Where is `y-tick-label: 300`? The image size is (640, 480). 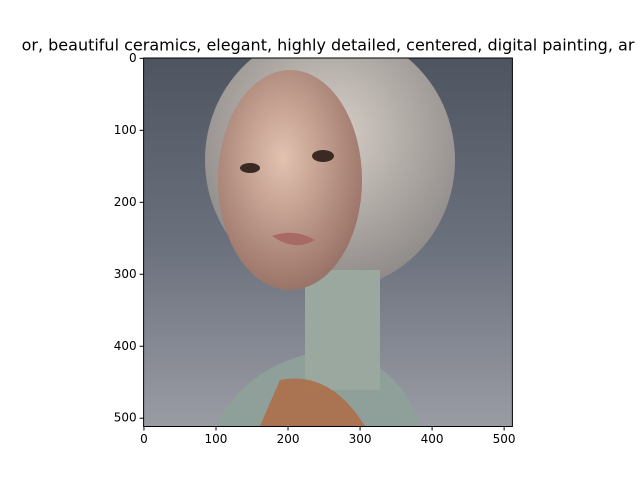
y-tick-label: 300 is located at coordinates (125, 274).